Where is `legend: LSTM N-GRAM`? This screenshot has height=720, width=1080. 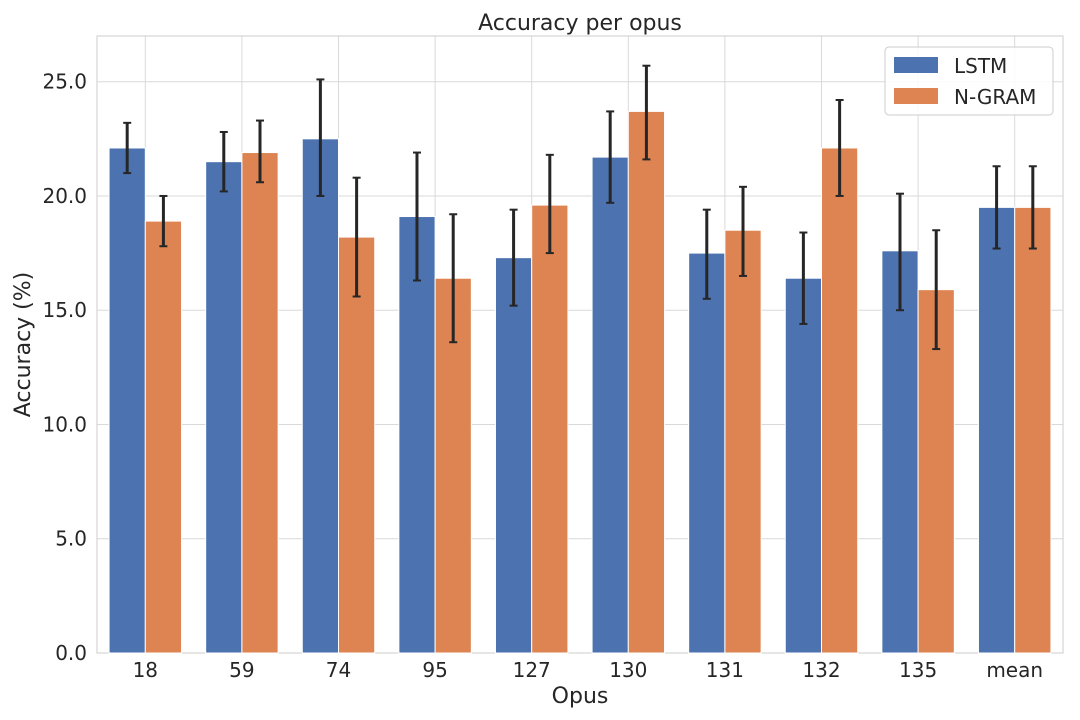
legend: LSTM N-GRAM is located at coordinates (969, 81).